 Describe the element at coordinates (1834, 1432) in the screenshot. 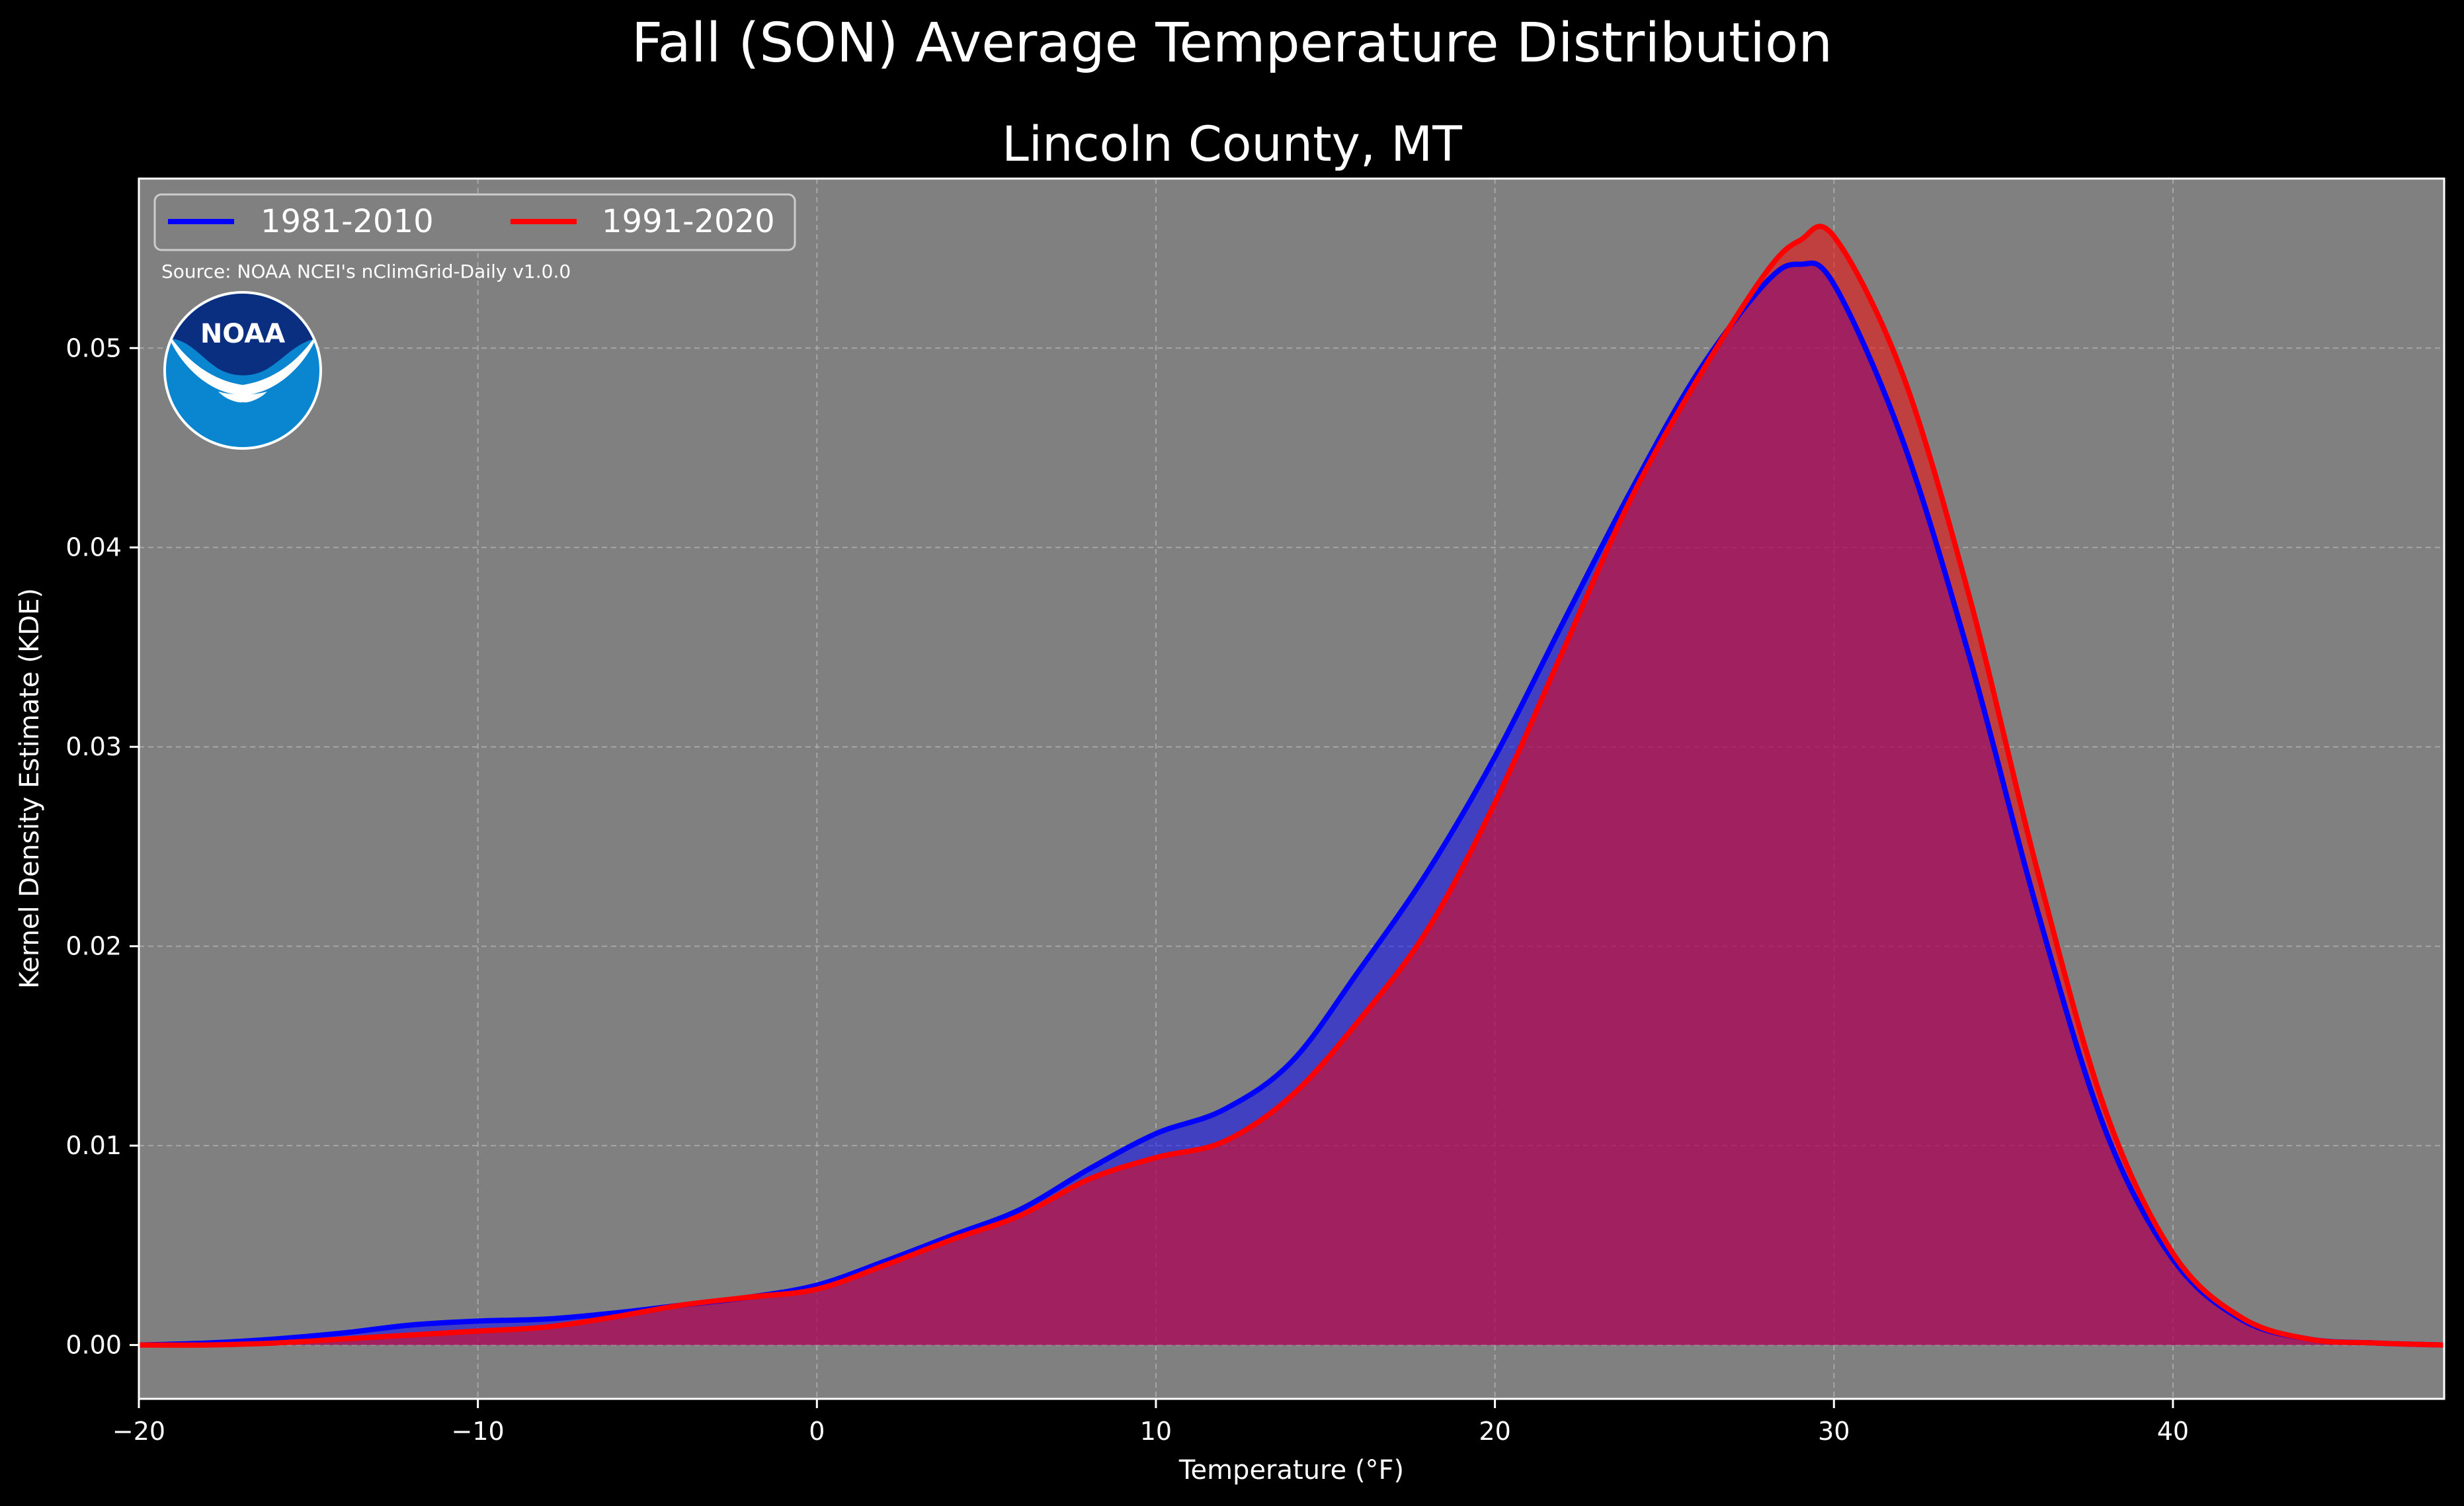

I see `x-tick-label: 30` at that location.